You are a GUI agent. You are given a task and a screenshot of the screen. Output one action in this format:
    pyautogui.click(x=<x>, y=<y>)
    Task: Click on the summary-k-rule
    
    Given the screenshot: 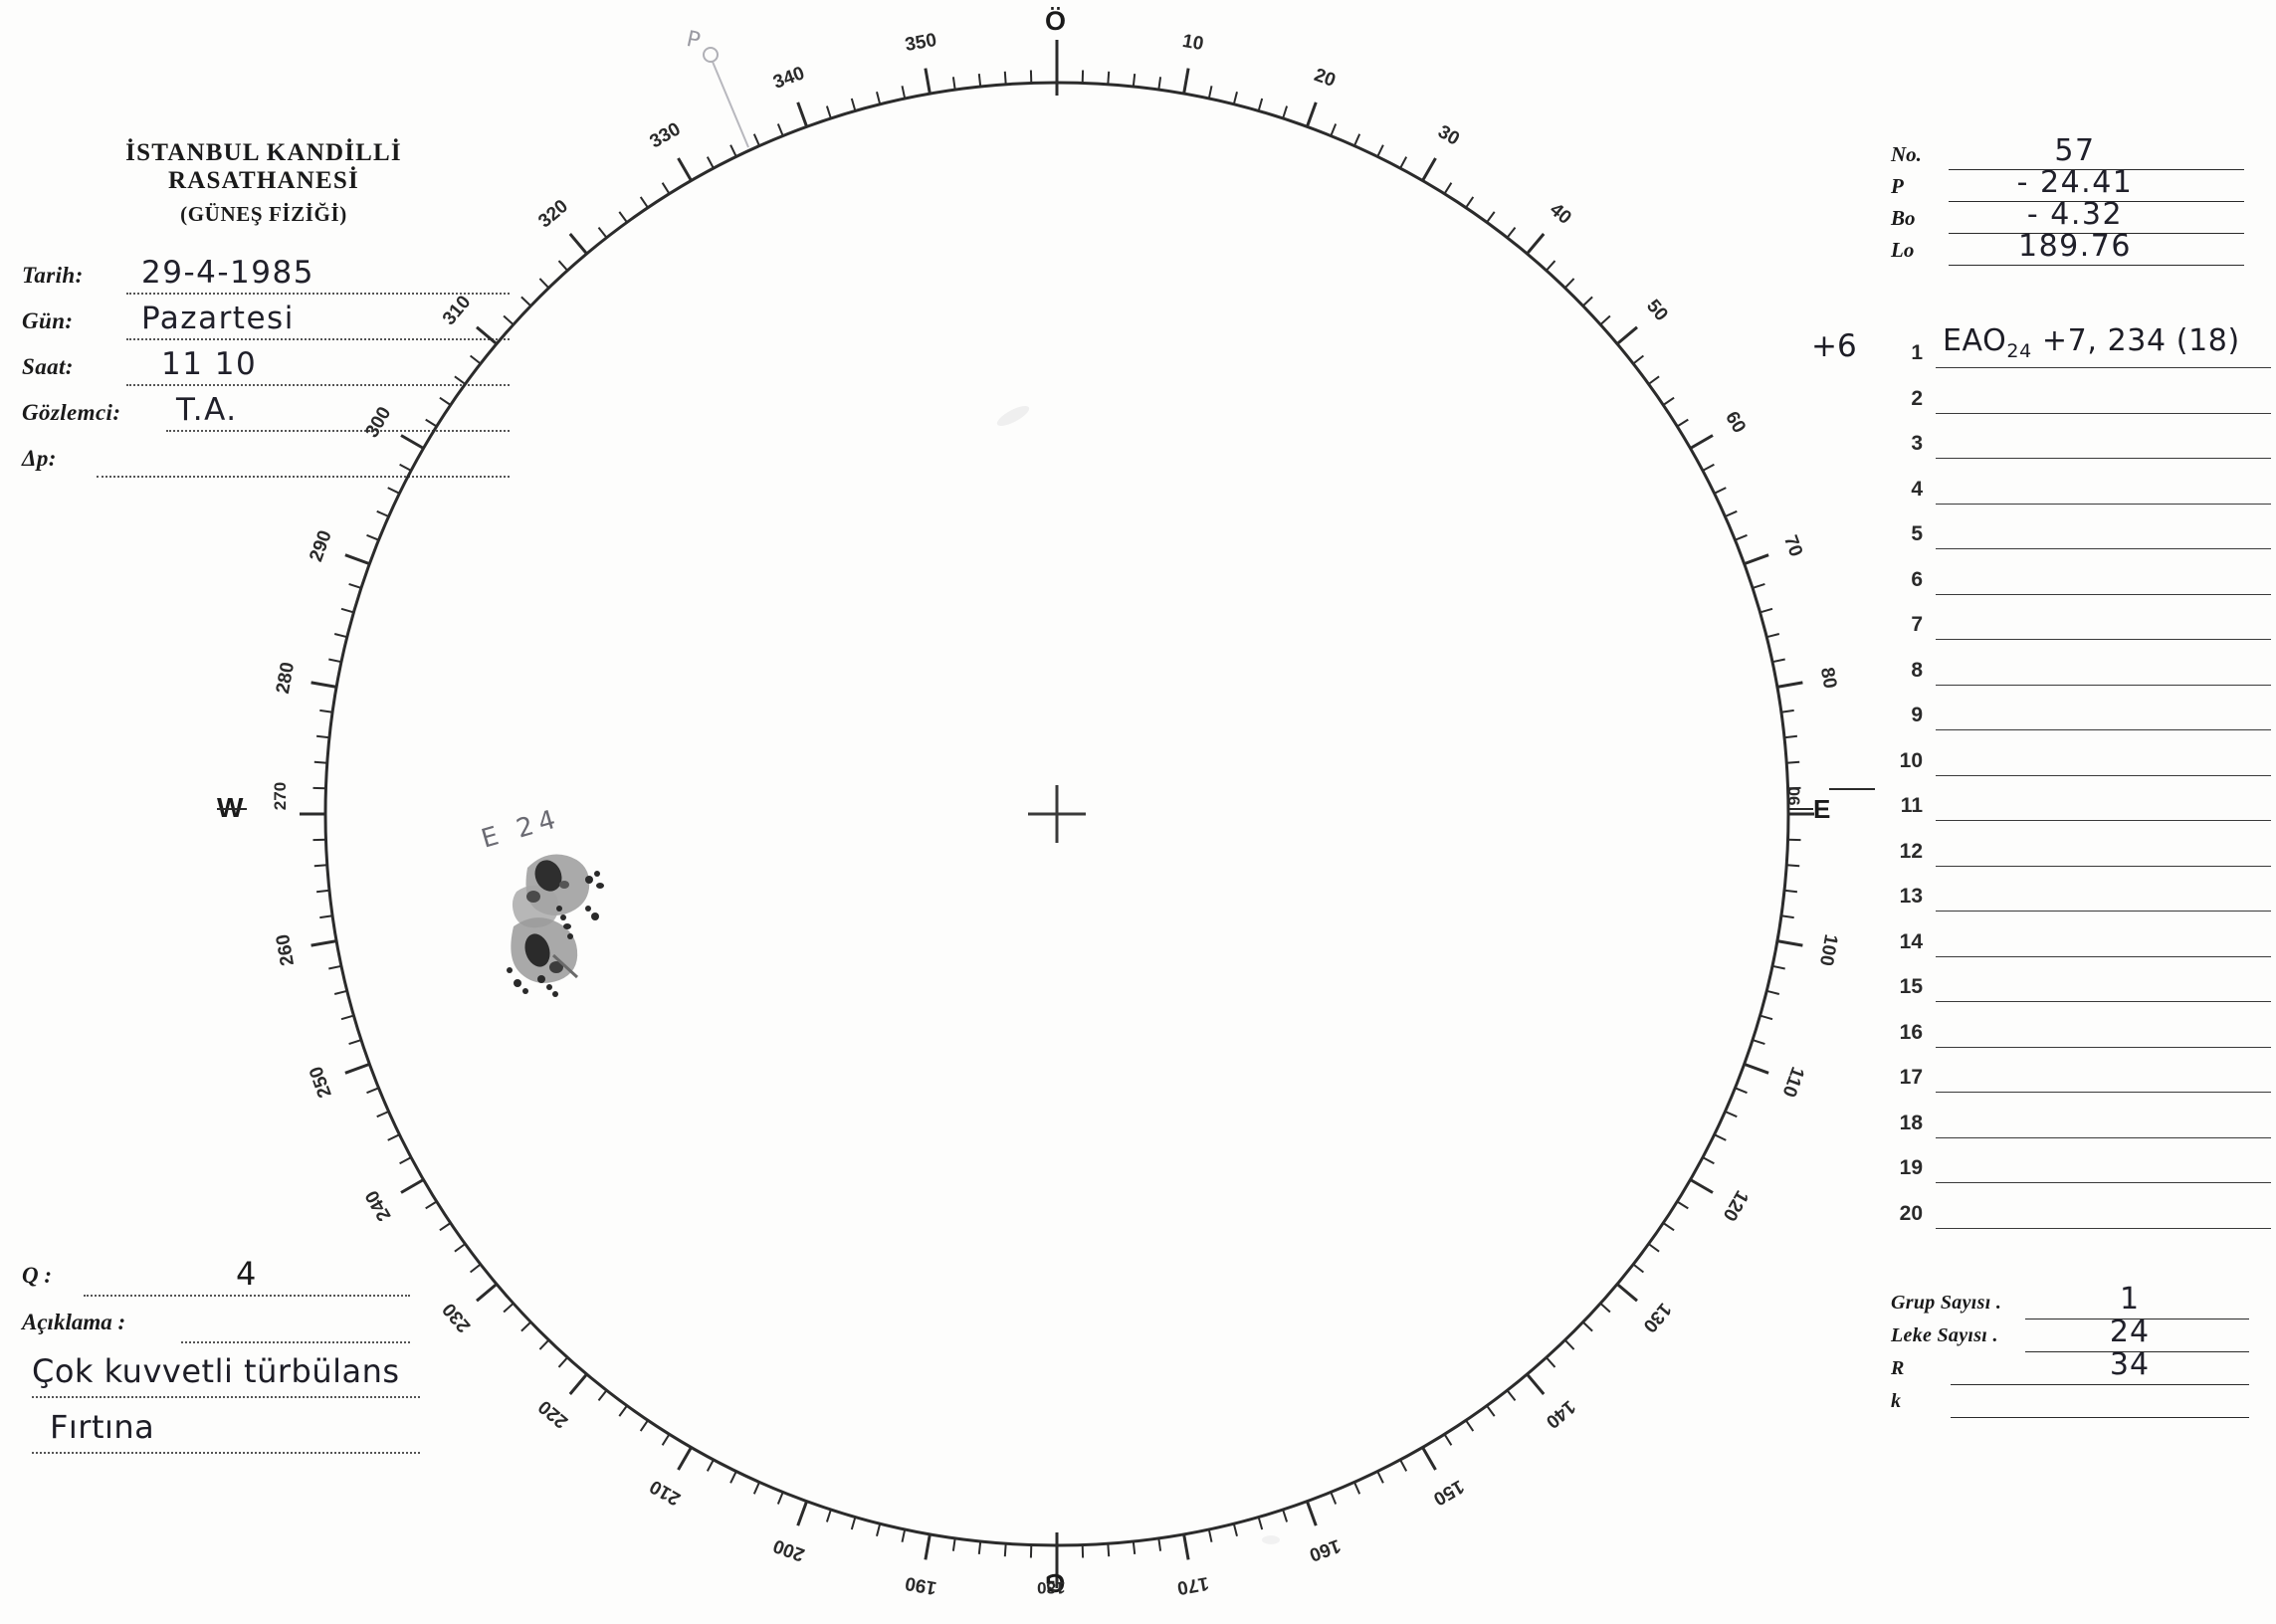 What is the action you would take?
    pyautogui.click(x=2100, y=1418)
    